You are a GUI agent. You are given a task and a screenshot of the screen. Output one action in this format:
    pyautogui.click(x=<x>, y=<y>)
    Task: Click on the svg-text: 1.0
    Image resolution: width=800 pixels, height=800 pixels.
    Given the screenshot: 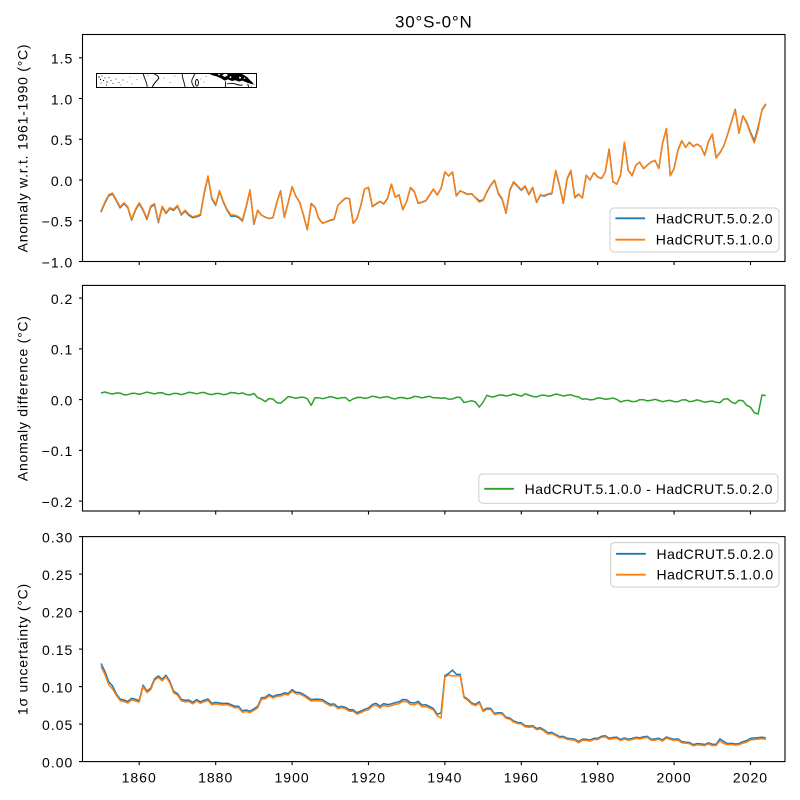 What is the action you would take?
    pyautogui.click(x=62, y=99)
    